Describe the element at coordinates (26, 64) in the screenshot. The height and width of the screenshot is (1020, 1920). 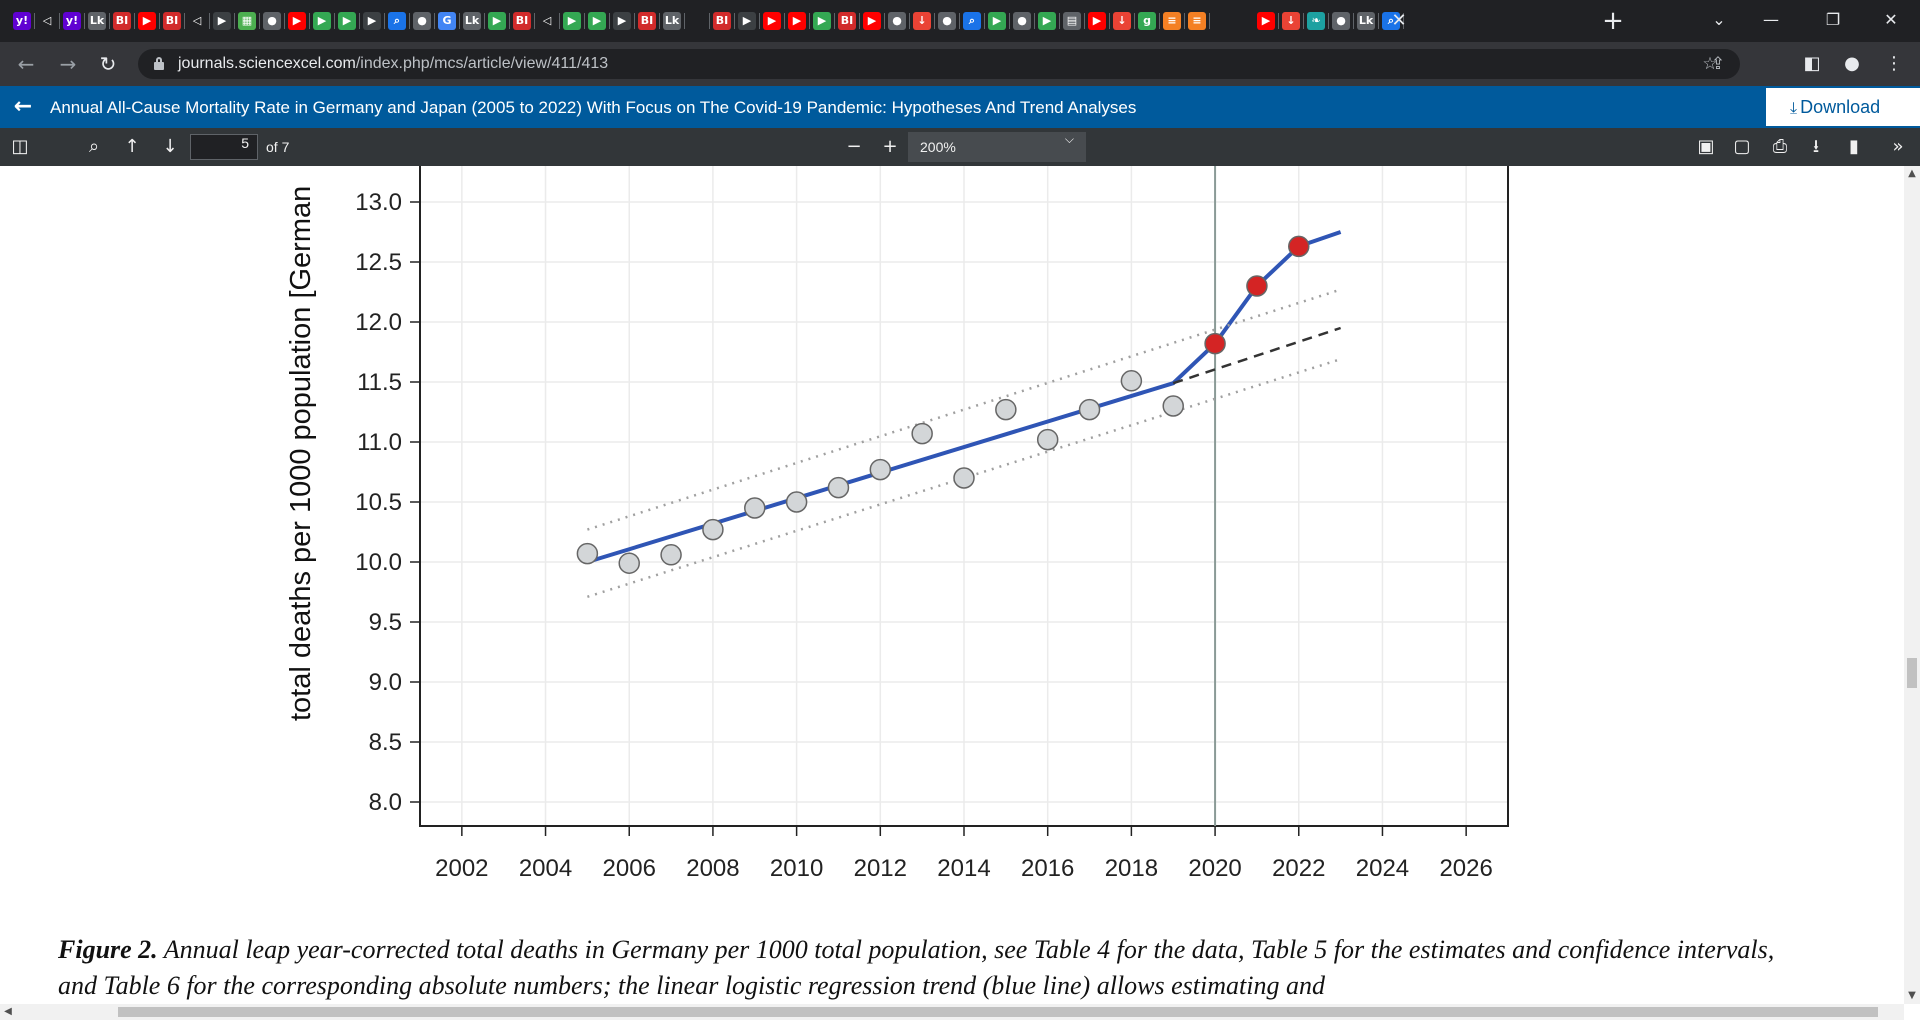
I see `back-button: ←` at that location.